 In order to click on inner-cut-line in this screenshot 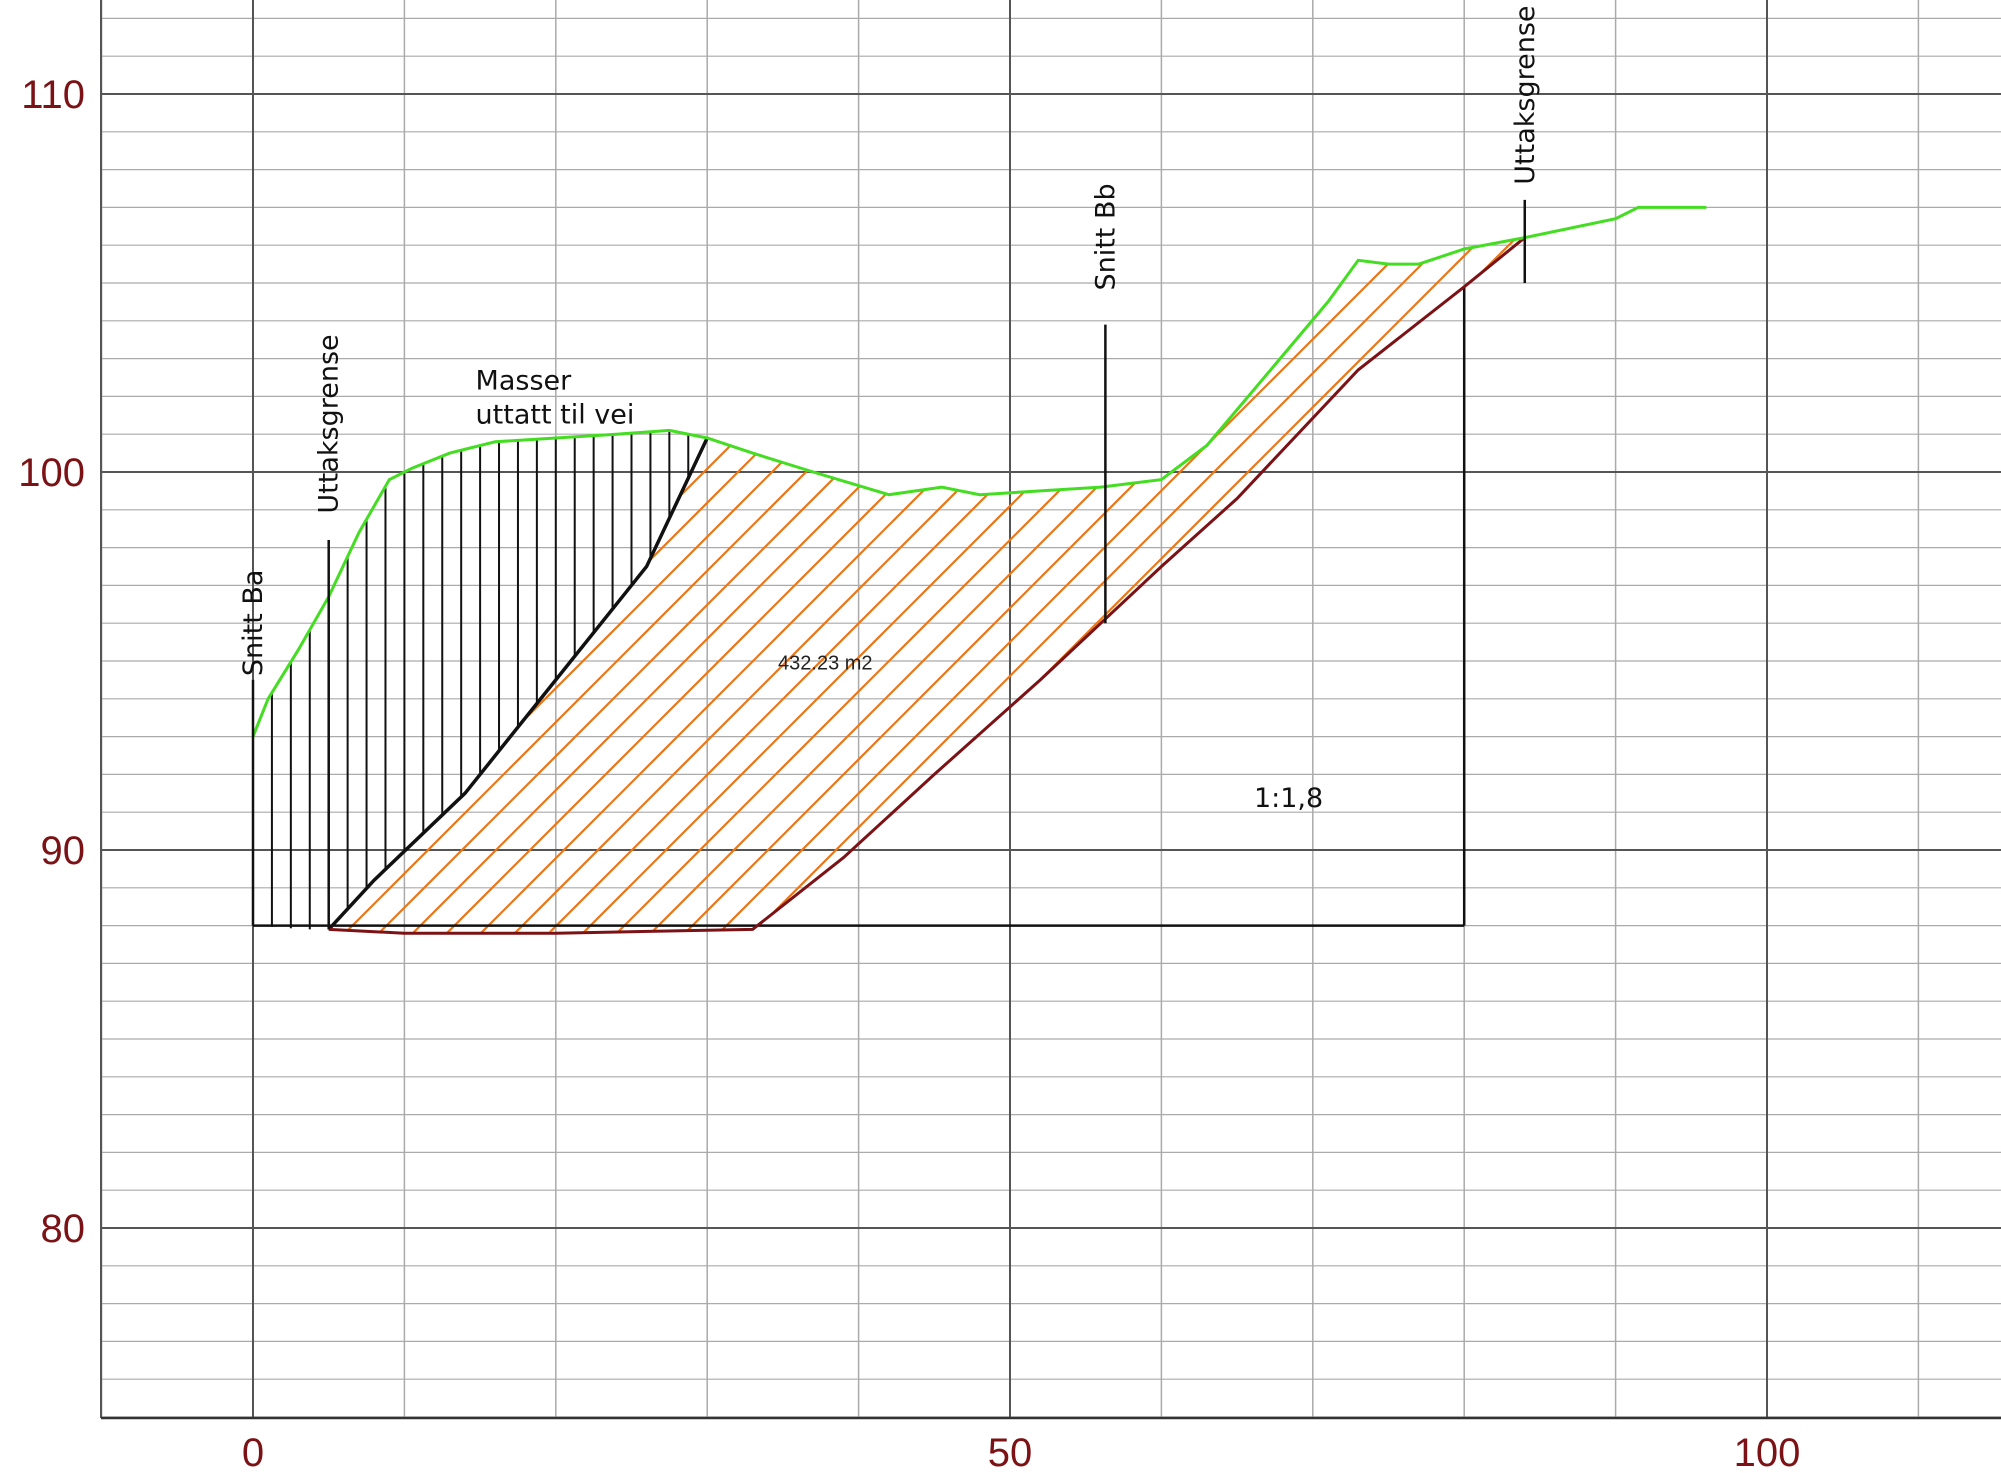, I will do `click(518, 684)`.